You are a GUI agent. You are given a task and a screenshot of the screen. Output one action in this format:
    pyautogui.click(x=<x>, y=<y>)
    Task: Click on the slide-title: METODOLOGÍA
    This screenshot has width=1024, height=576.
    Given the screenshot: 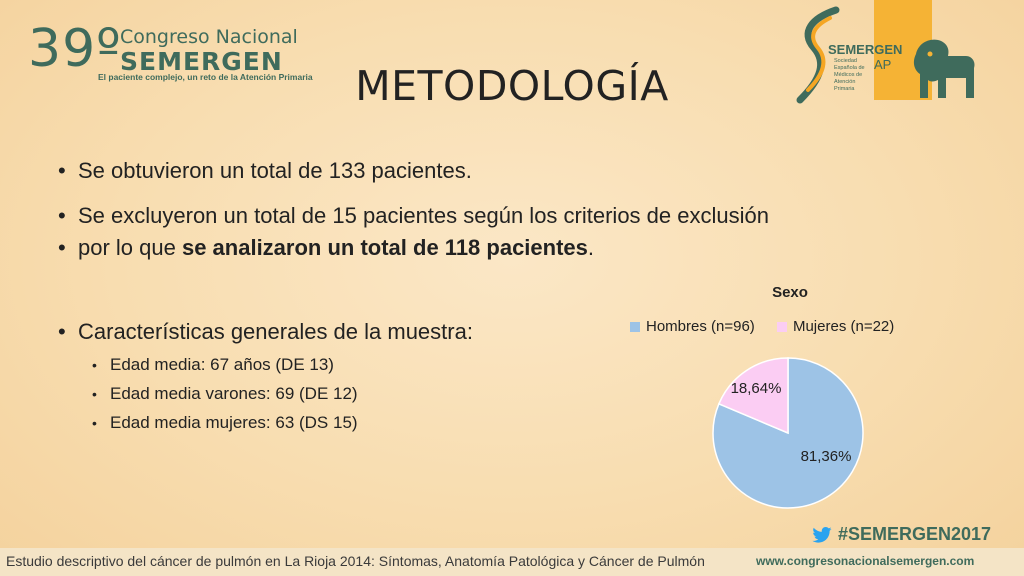 What is the action you would take?
    pyautogui.click(x=512, y=86)
    